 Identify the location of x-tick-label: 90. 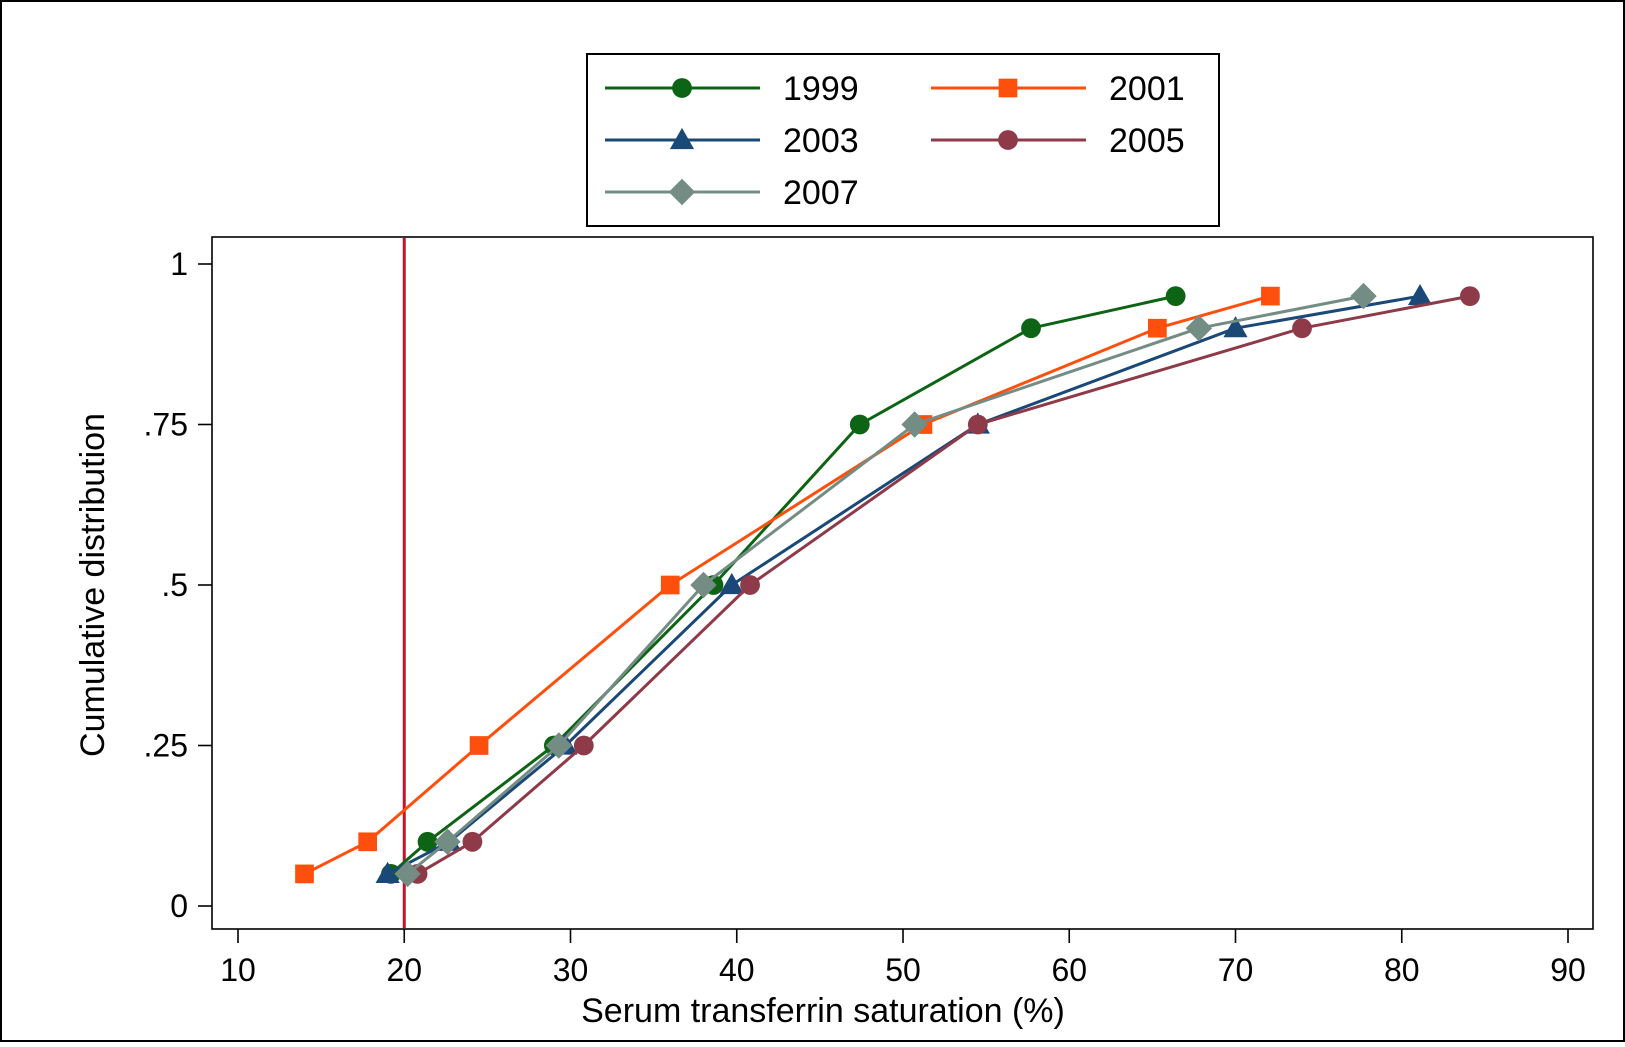
(1568, 970).